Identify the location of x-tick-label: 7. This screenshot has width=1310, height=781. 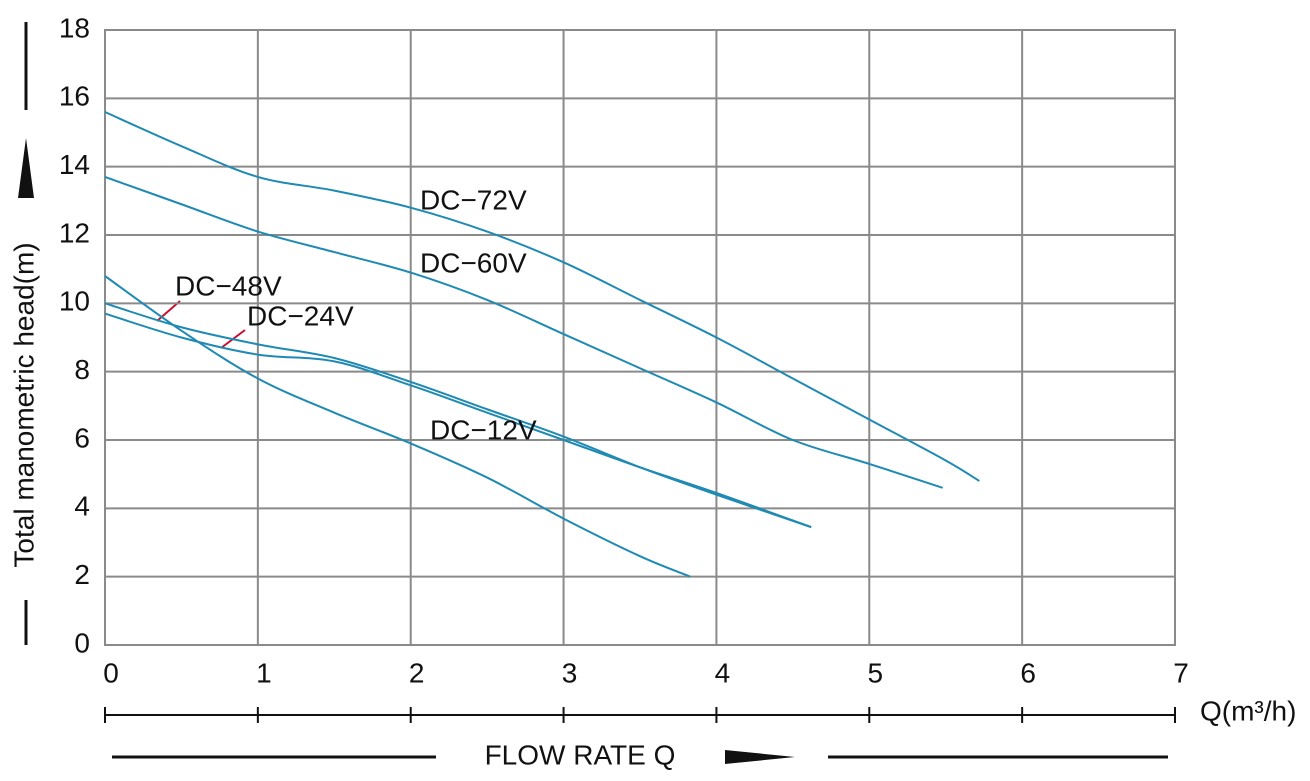
(1181, 672).